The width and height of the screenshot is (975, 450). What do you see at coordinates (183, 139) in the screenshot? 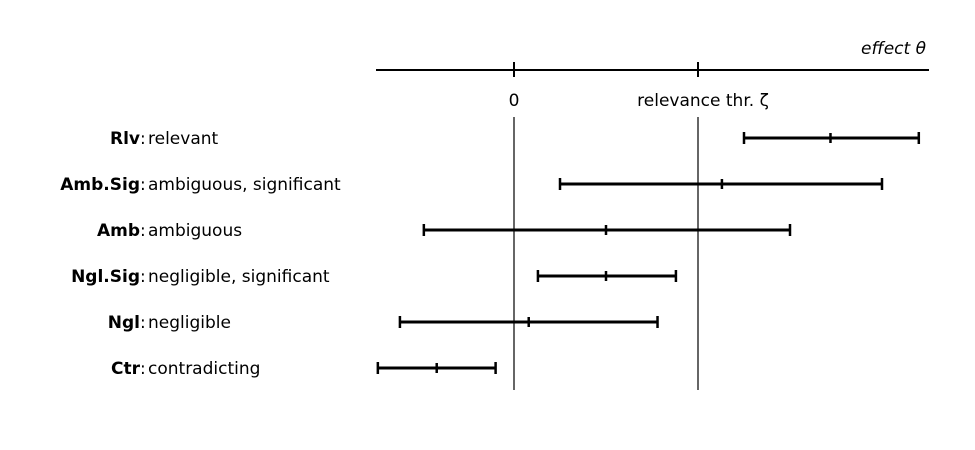
I see `category-description: relevant` at bounding box center [183, 139].